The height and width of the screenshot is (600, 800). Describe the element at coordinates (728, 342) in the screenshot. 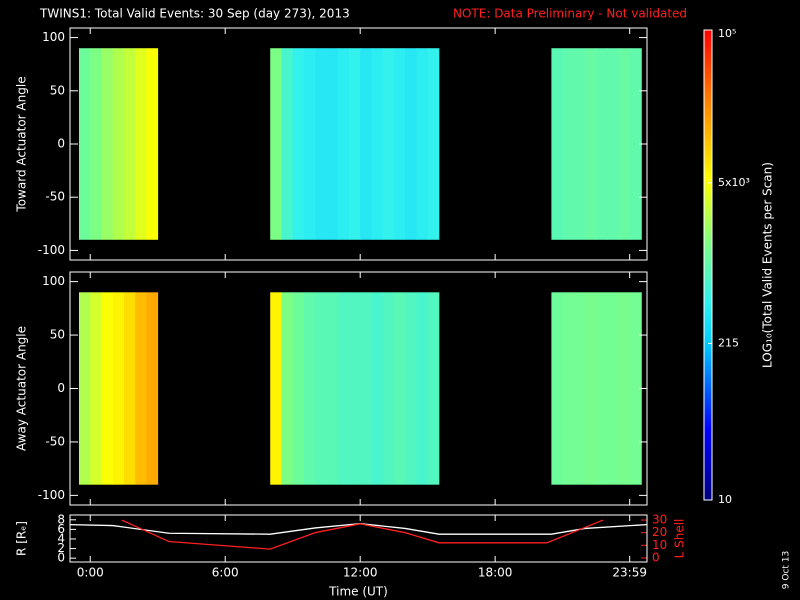

I see `colorbar-tick-label: 215` at that location.